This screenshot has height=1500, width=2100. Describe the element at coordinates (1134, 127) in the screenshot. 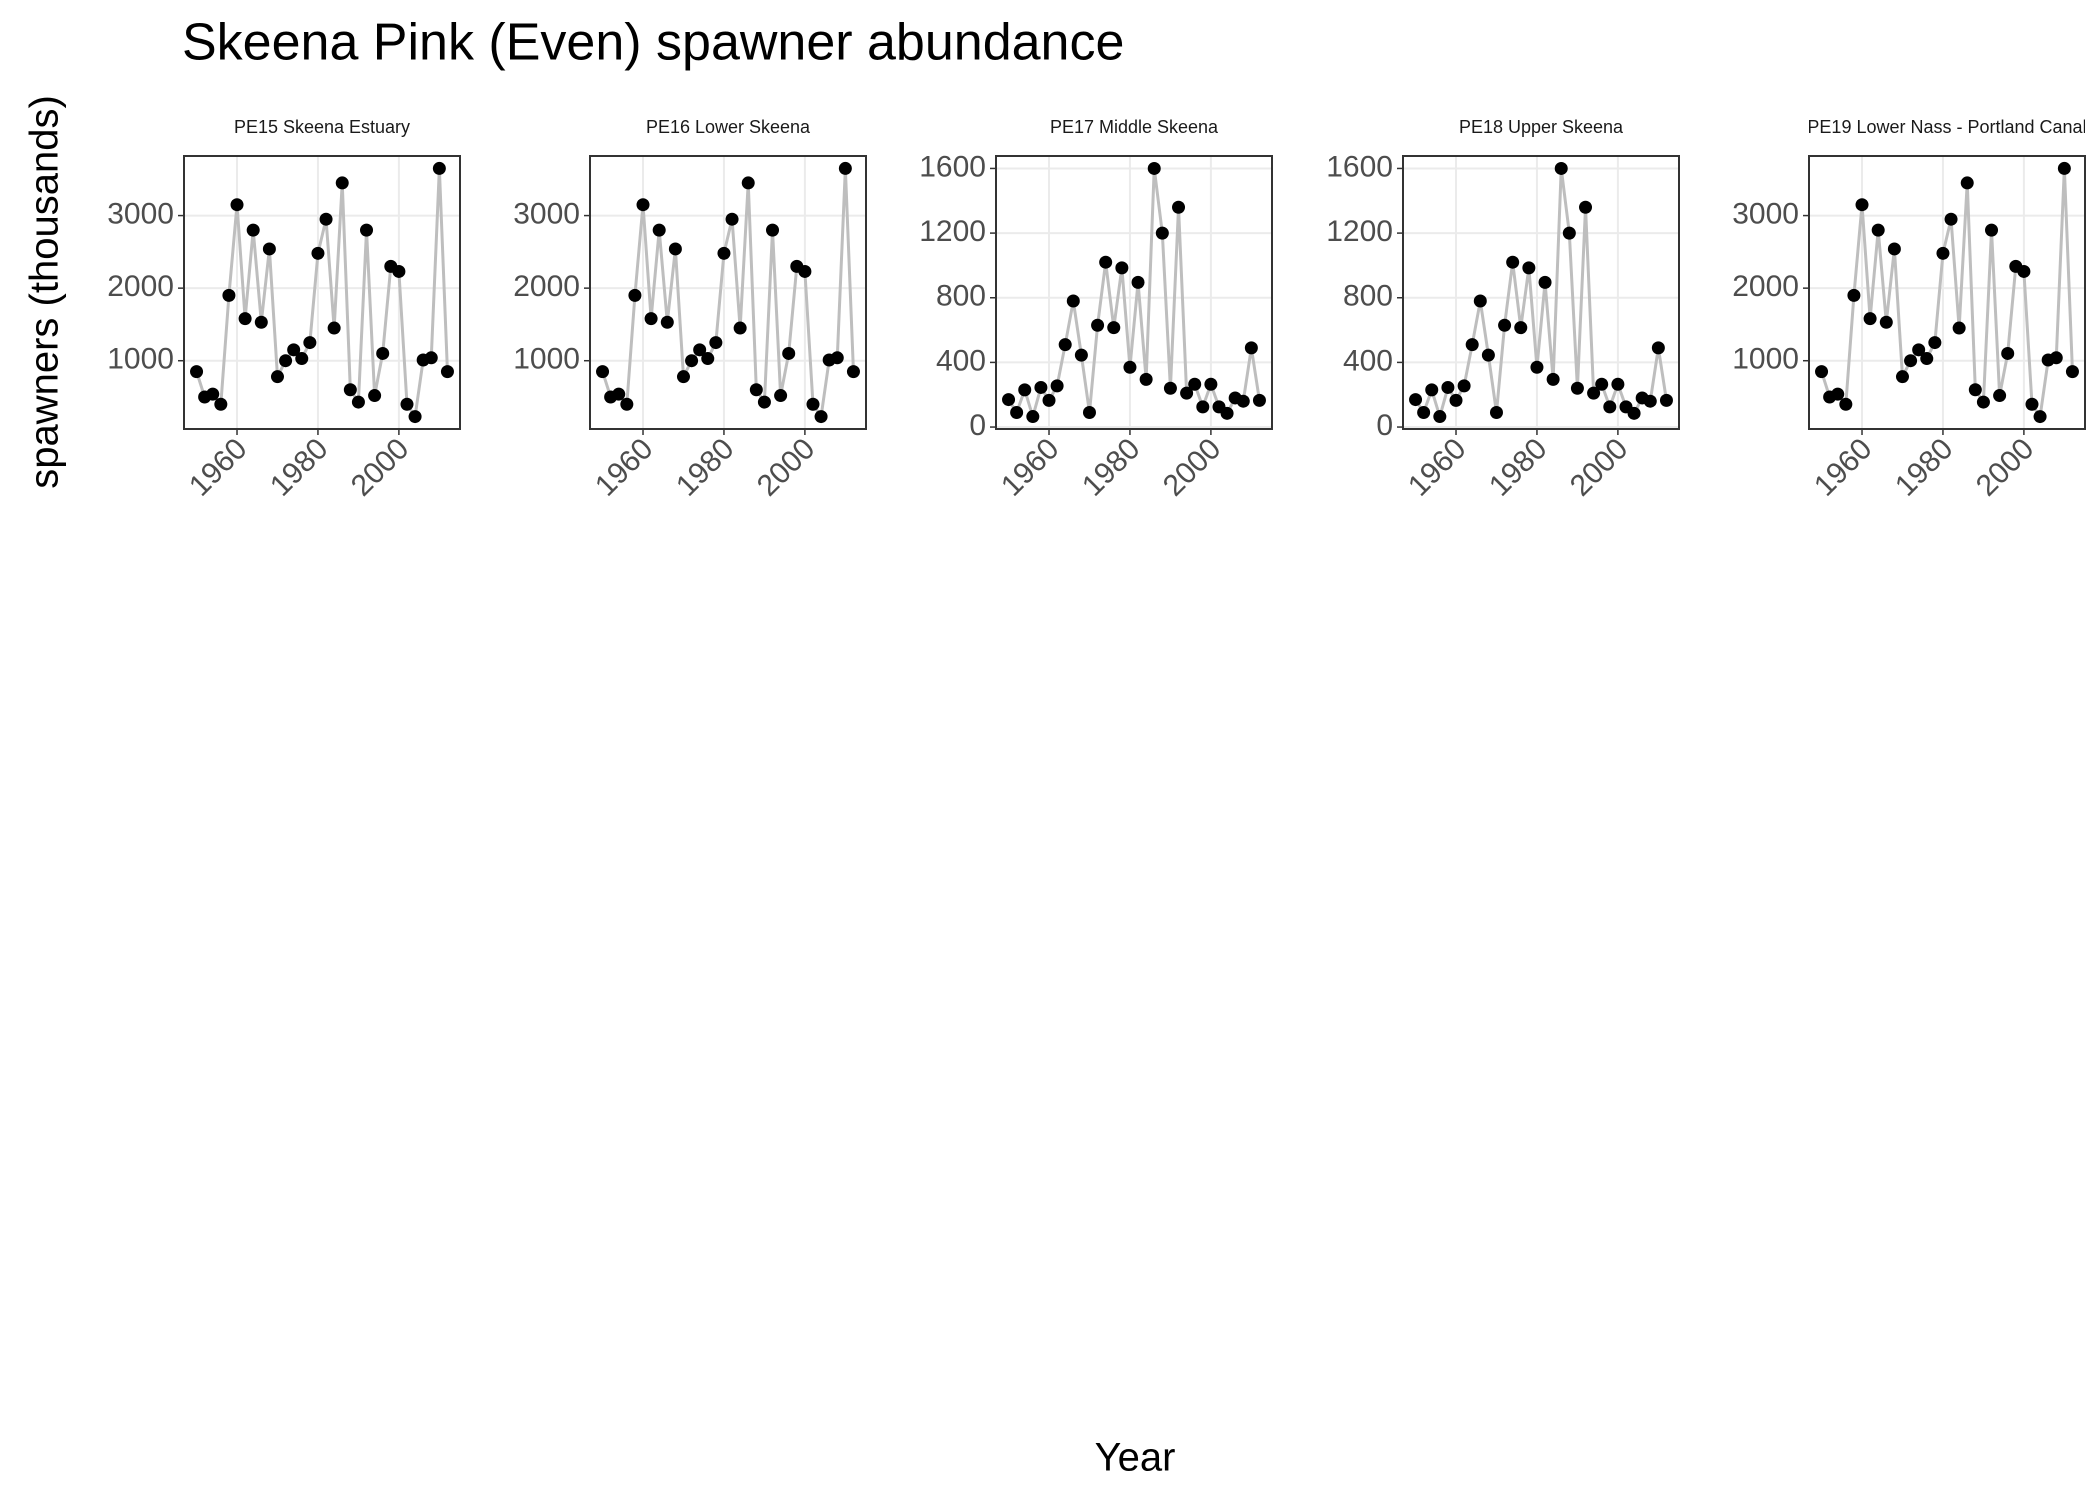

I see `panel-title: PE17 Middle Skeena` at that location.